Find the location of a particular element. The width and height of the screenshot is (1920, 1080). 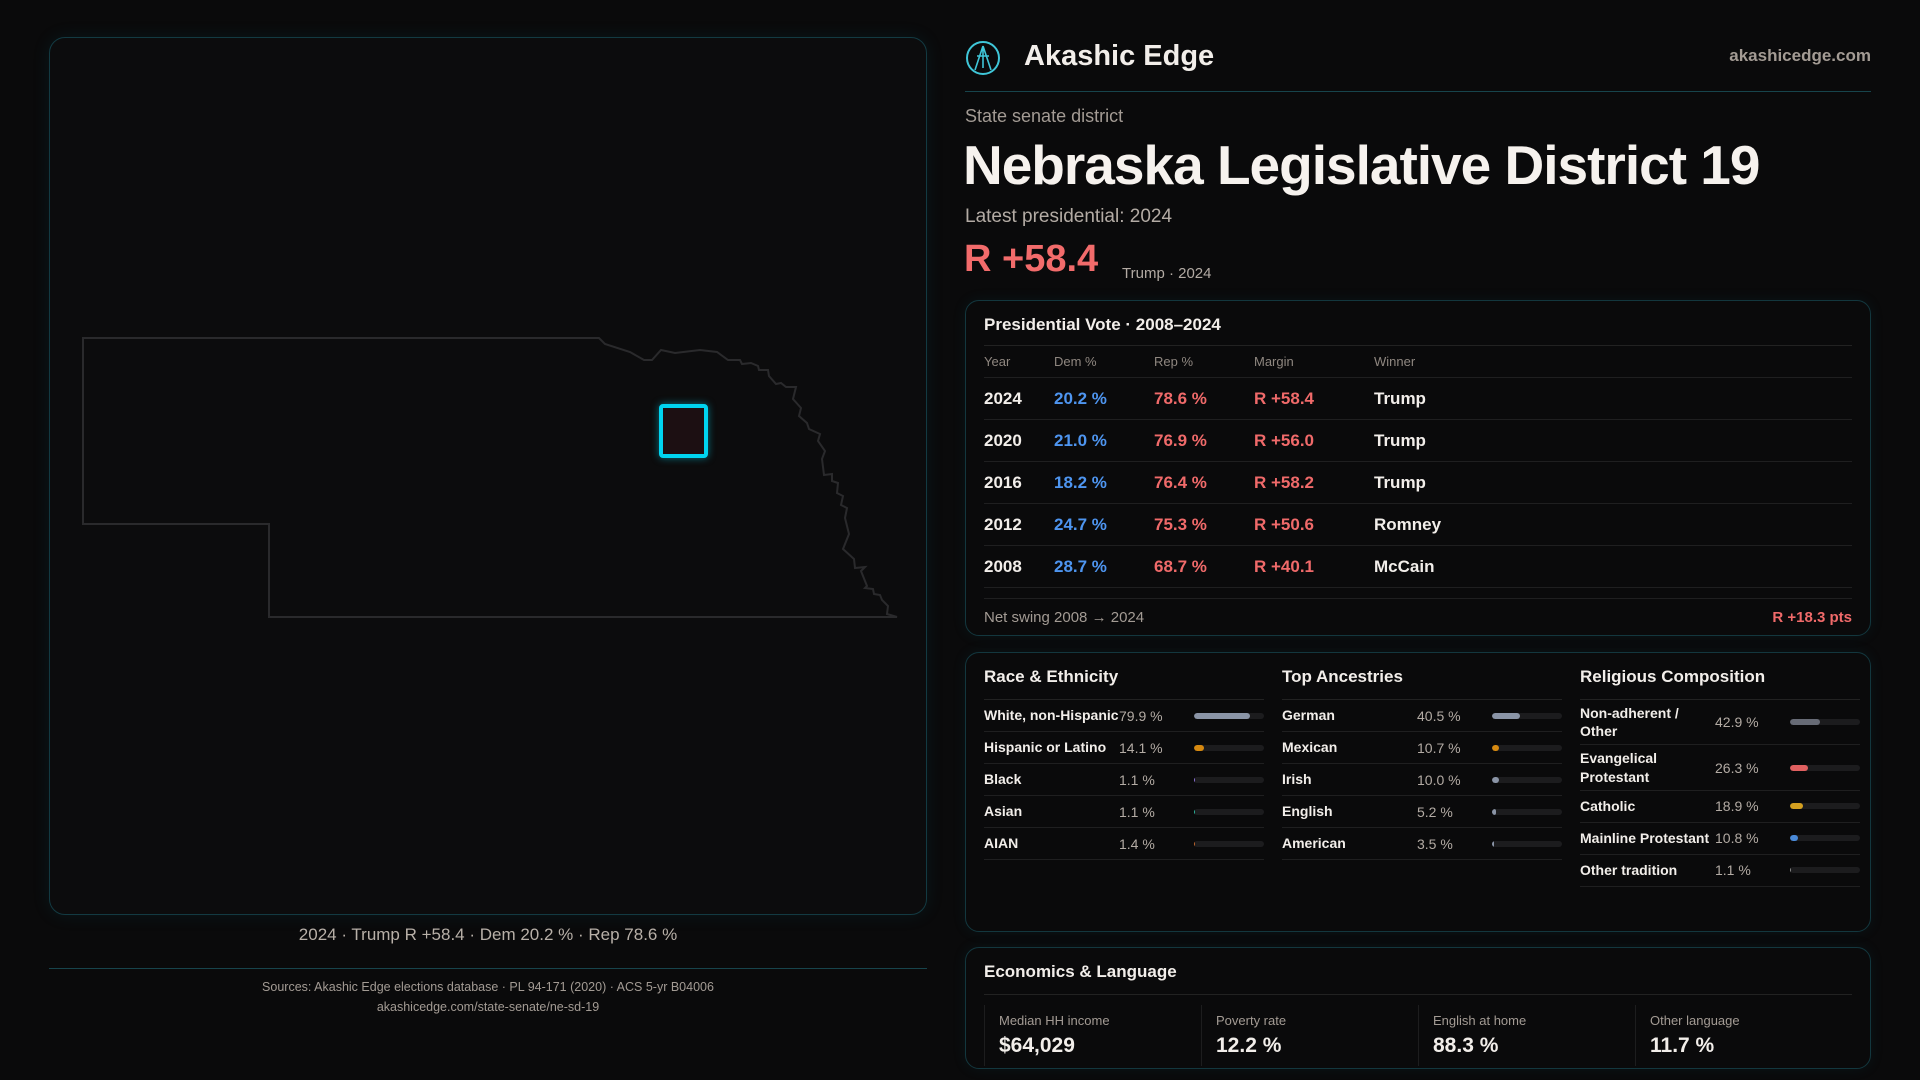

cell-margin: R +40.1 is located at coordinates (1284, 566).